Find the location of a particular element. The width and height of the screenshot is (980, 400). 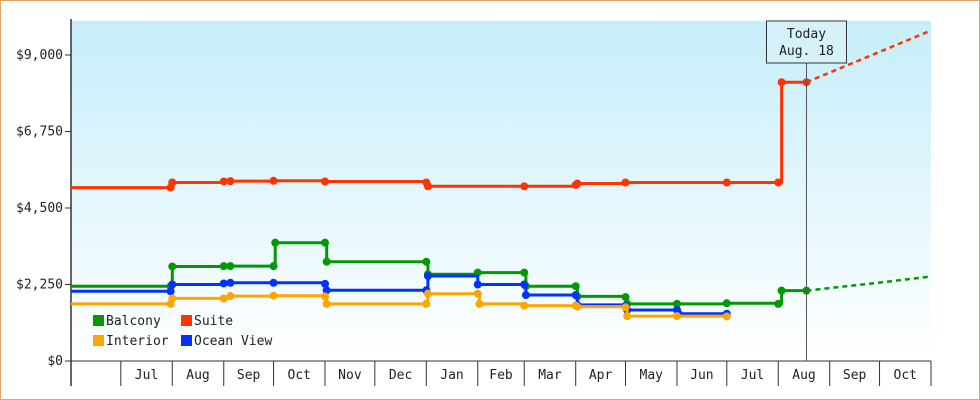

month-label: Apr is located at coordinates (601, 375).